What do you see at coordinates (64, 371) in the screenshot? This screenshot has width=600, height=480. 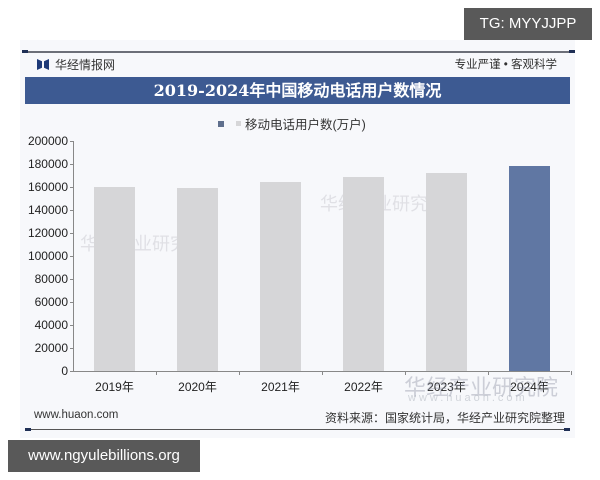 I see `y-tick-label: 0` at bounding box center [64, 371].